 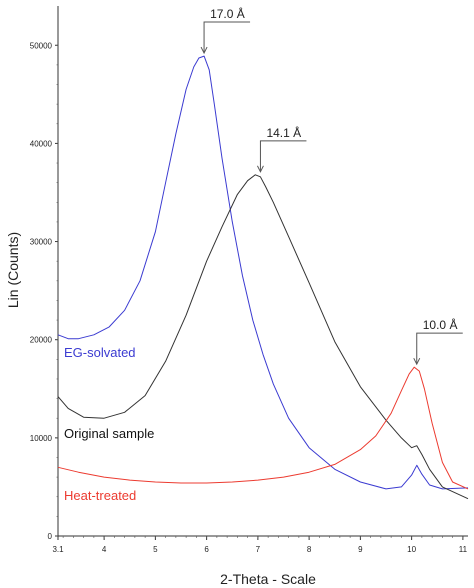 What do you see at coordinates (41, 242) in the screenshot?
I see `y-tick-label: 30000` at bounding box center [41, 242].